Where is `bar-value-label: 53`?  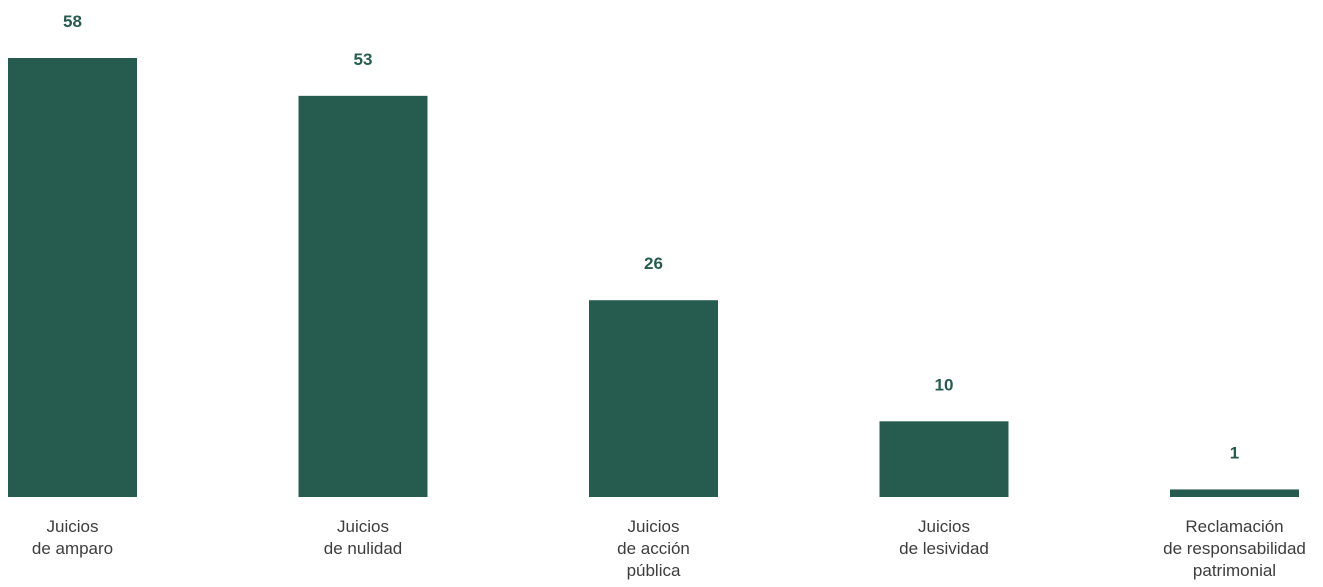 bar-value-label: 53 is located at coordinates (363, 59).